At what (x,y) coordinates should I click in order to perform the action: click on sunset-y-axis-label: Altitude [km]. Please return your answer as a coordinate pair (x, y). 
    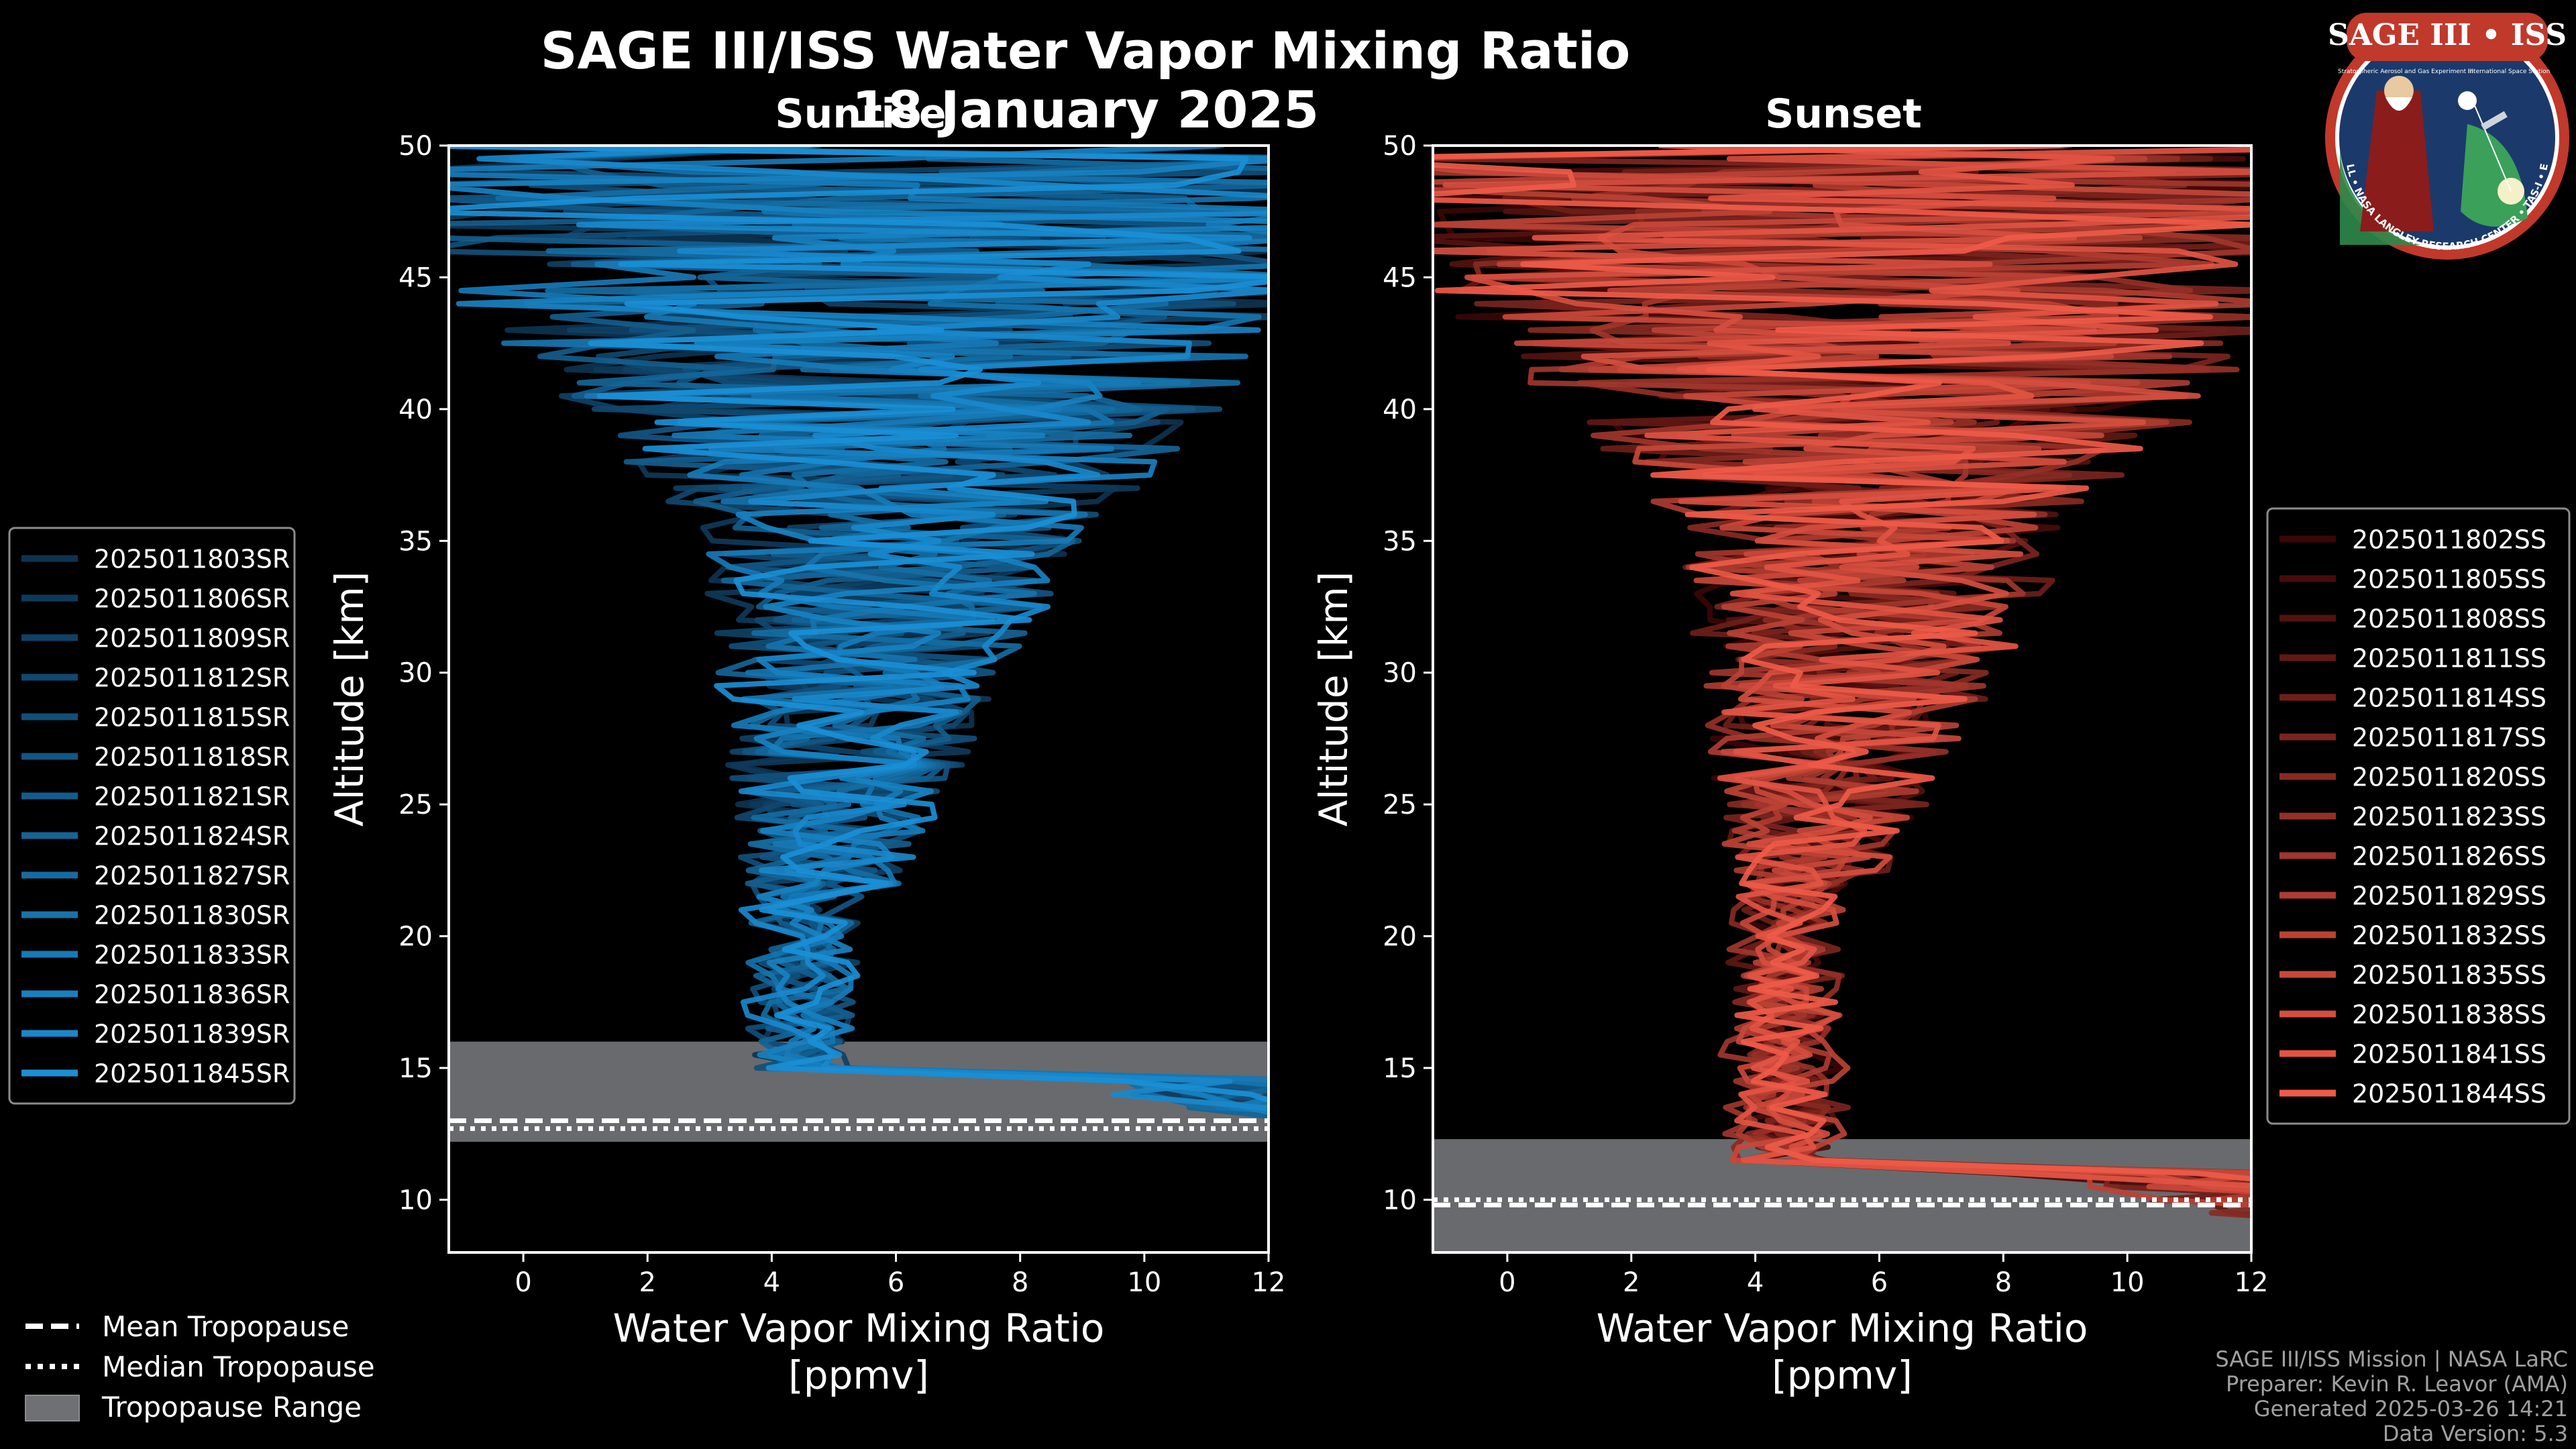
    Looking at the image, I should click on (1333, 699).